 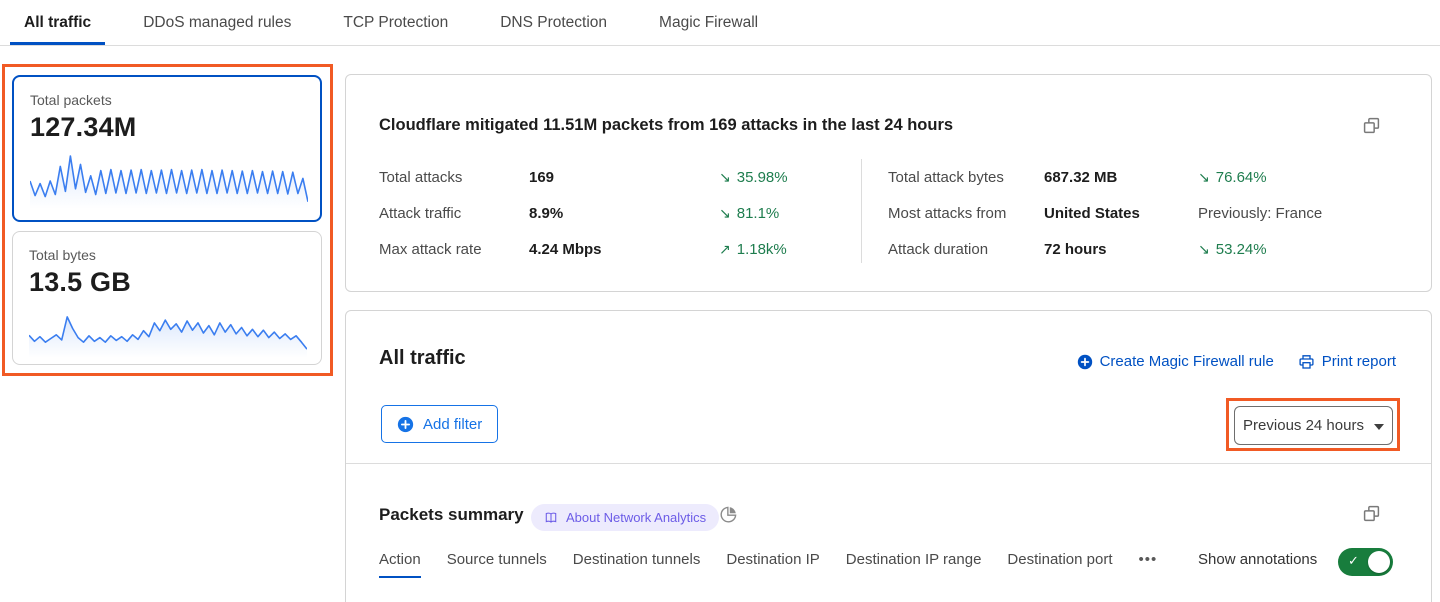 What do you see at coordinates (420, 213) in the screenshot?
I see `stat-label: Attack traffic` at bounding box center [420, 213].